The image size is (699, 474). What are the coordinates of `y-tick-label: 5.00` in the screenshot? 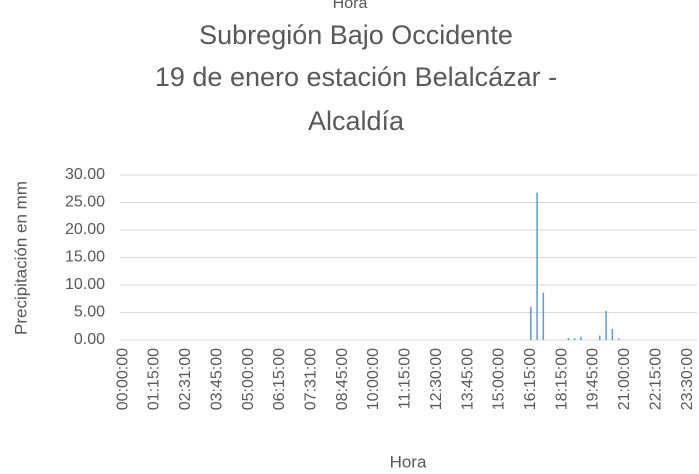 It's located at (89, 312).